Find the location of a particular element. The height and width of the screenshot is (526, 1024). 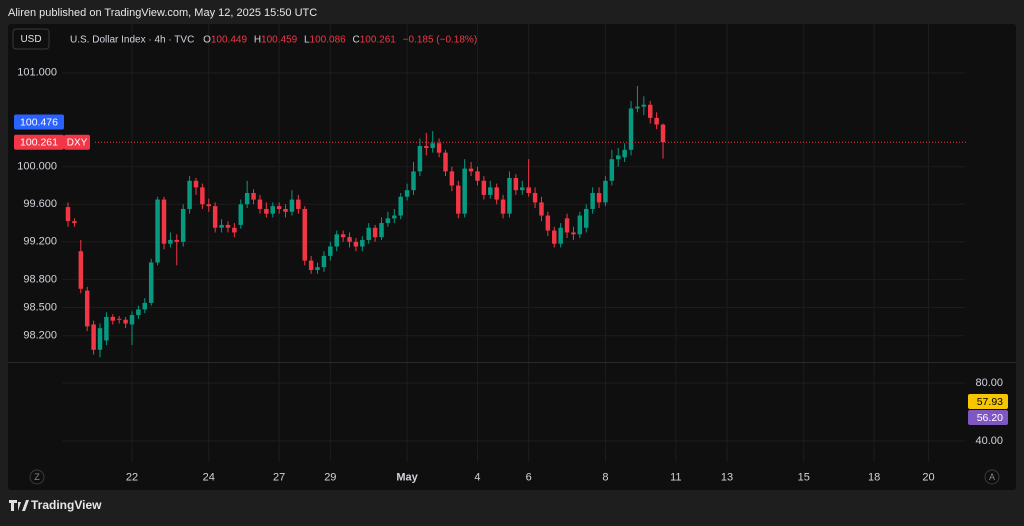

ohlc-prefix: L is located at coordinates (307, 39).